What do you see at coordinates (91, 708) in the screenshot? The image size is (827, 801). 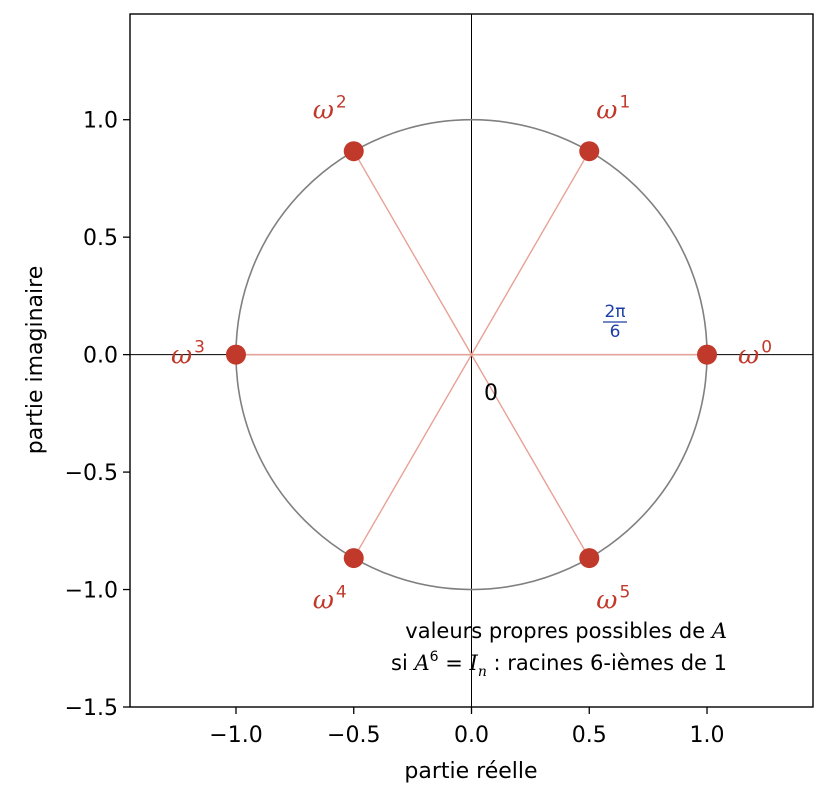 I see `y-tick-label: −1.5` at bounding box center [91, 708].